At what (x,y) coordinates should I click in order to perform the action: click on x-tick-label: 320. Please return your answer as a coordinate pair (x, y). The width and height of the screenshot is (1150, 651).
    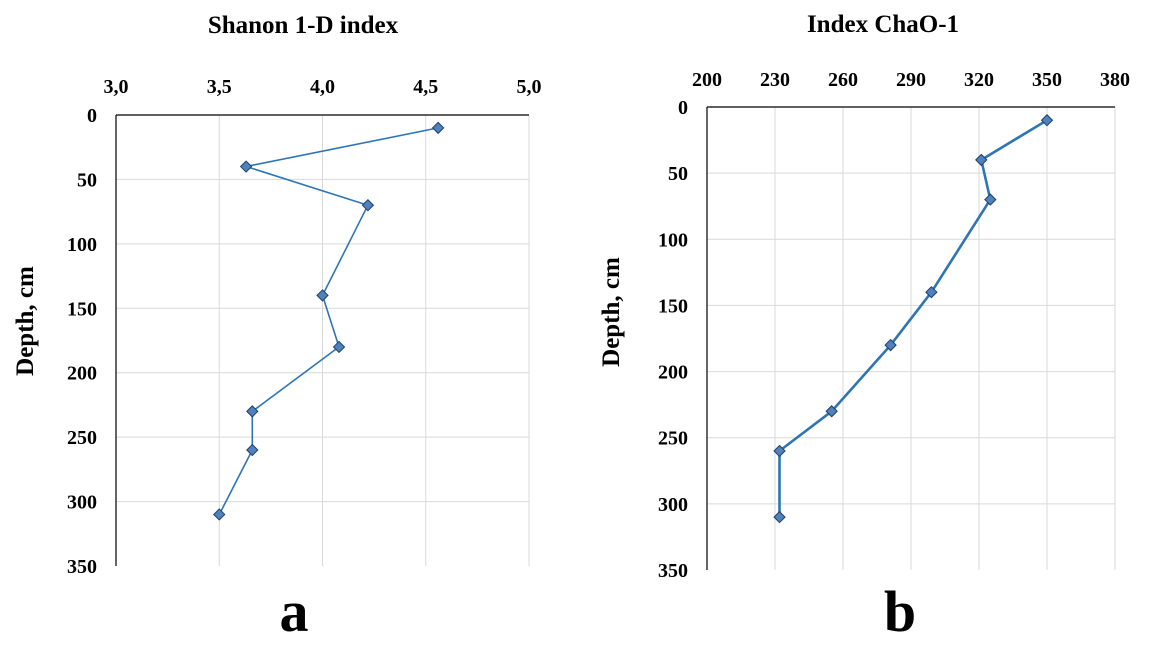
    Looking at the image, I should click on (979, 80).